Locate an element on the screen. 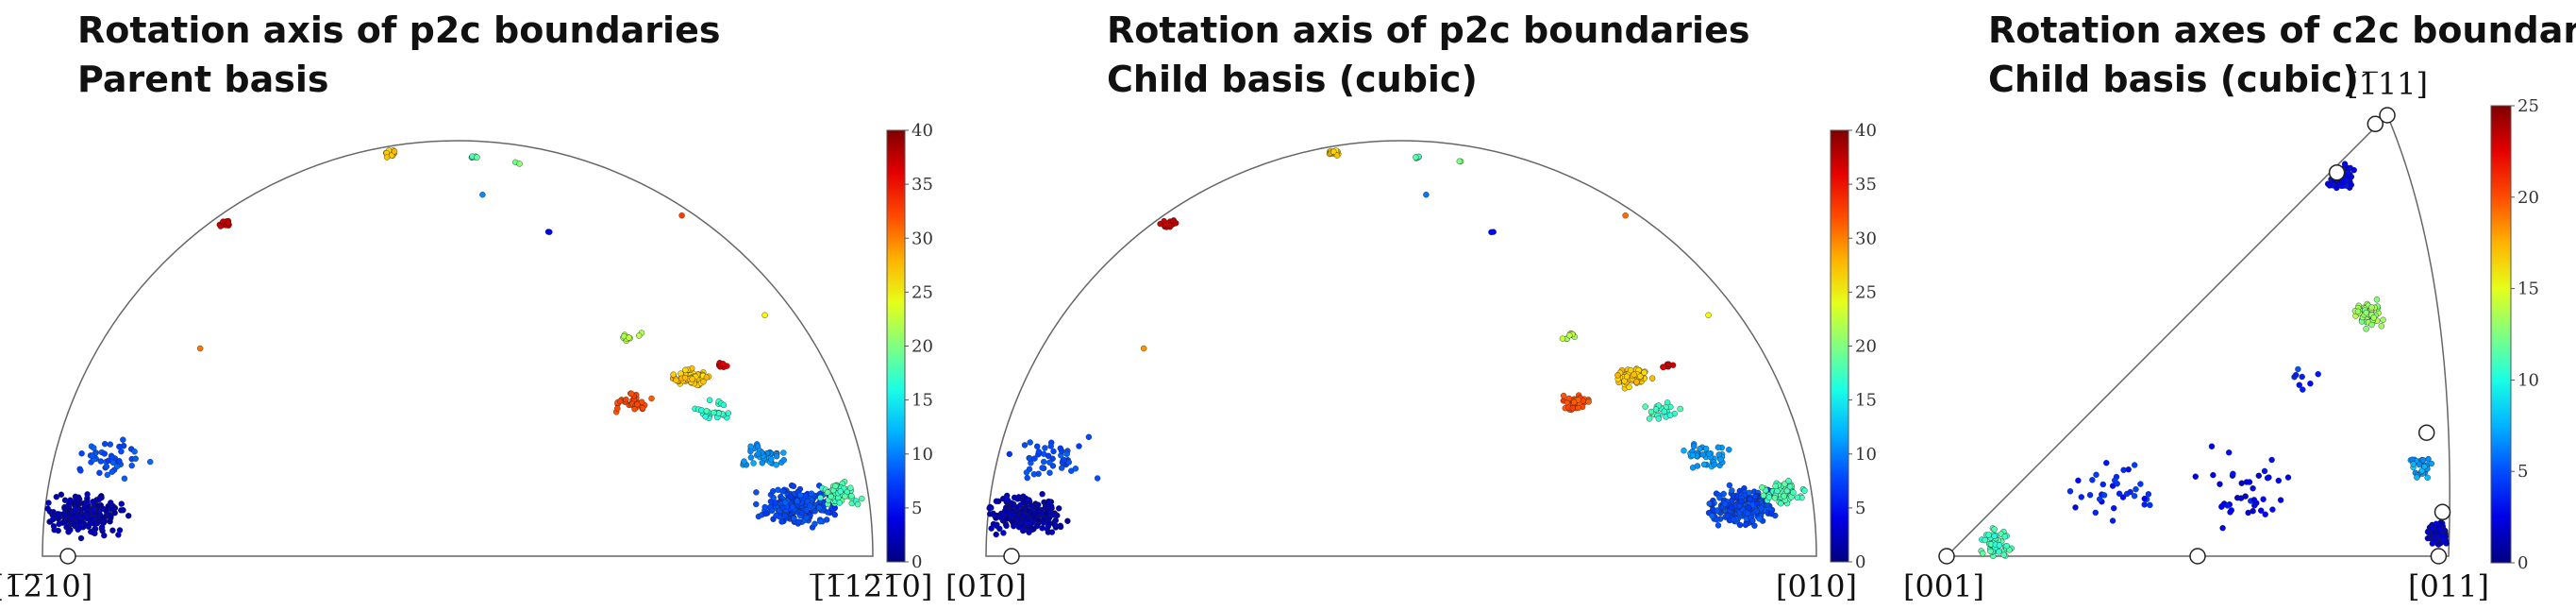 The image size is (2576, 610). colorbar-tick-label: 0 is located at coordinates (1860, 562).